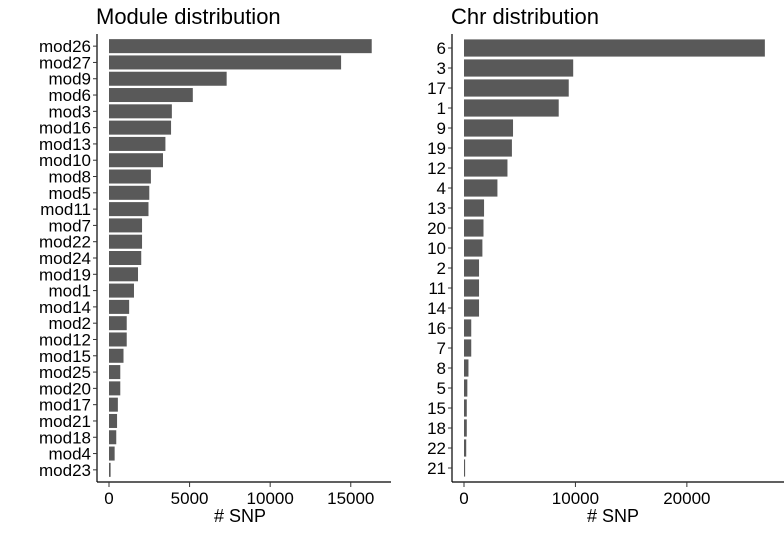  What do you see at coordinates (65, 339) in the screenshot?
I see `module-category-label: mod12` at bounding box center [65, 339].